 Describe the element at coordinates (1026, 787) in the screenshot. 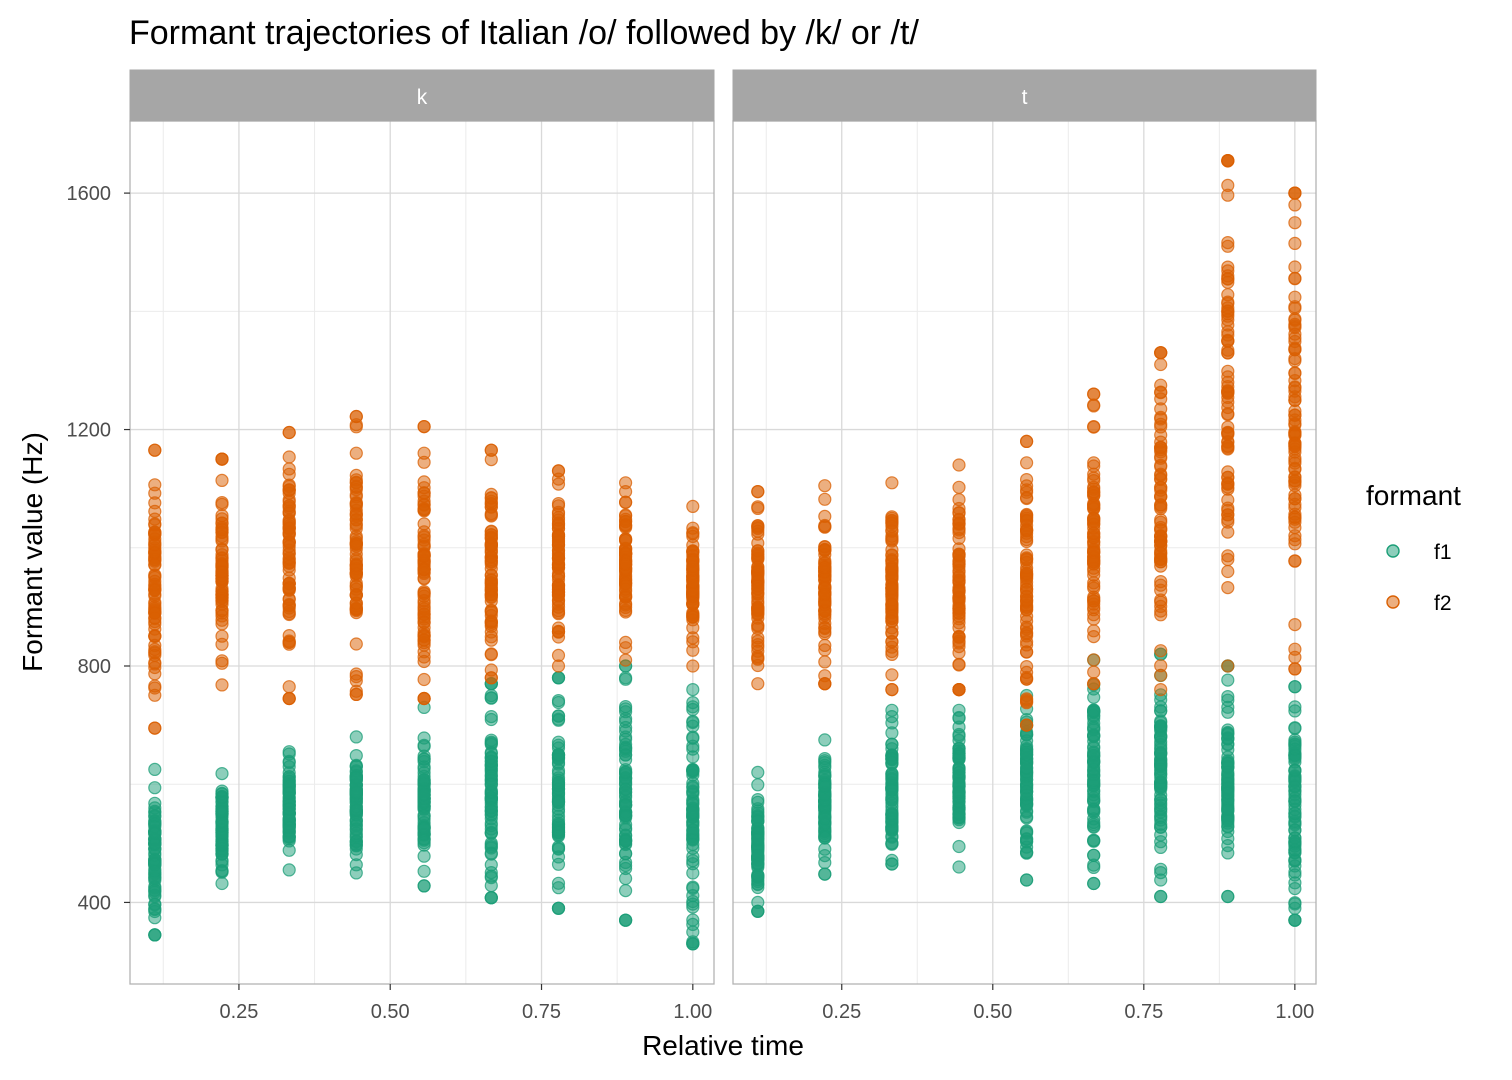

I see `series-f1-t` at that location.